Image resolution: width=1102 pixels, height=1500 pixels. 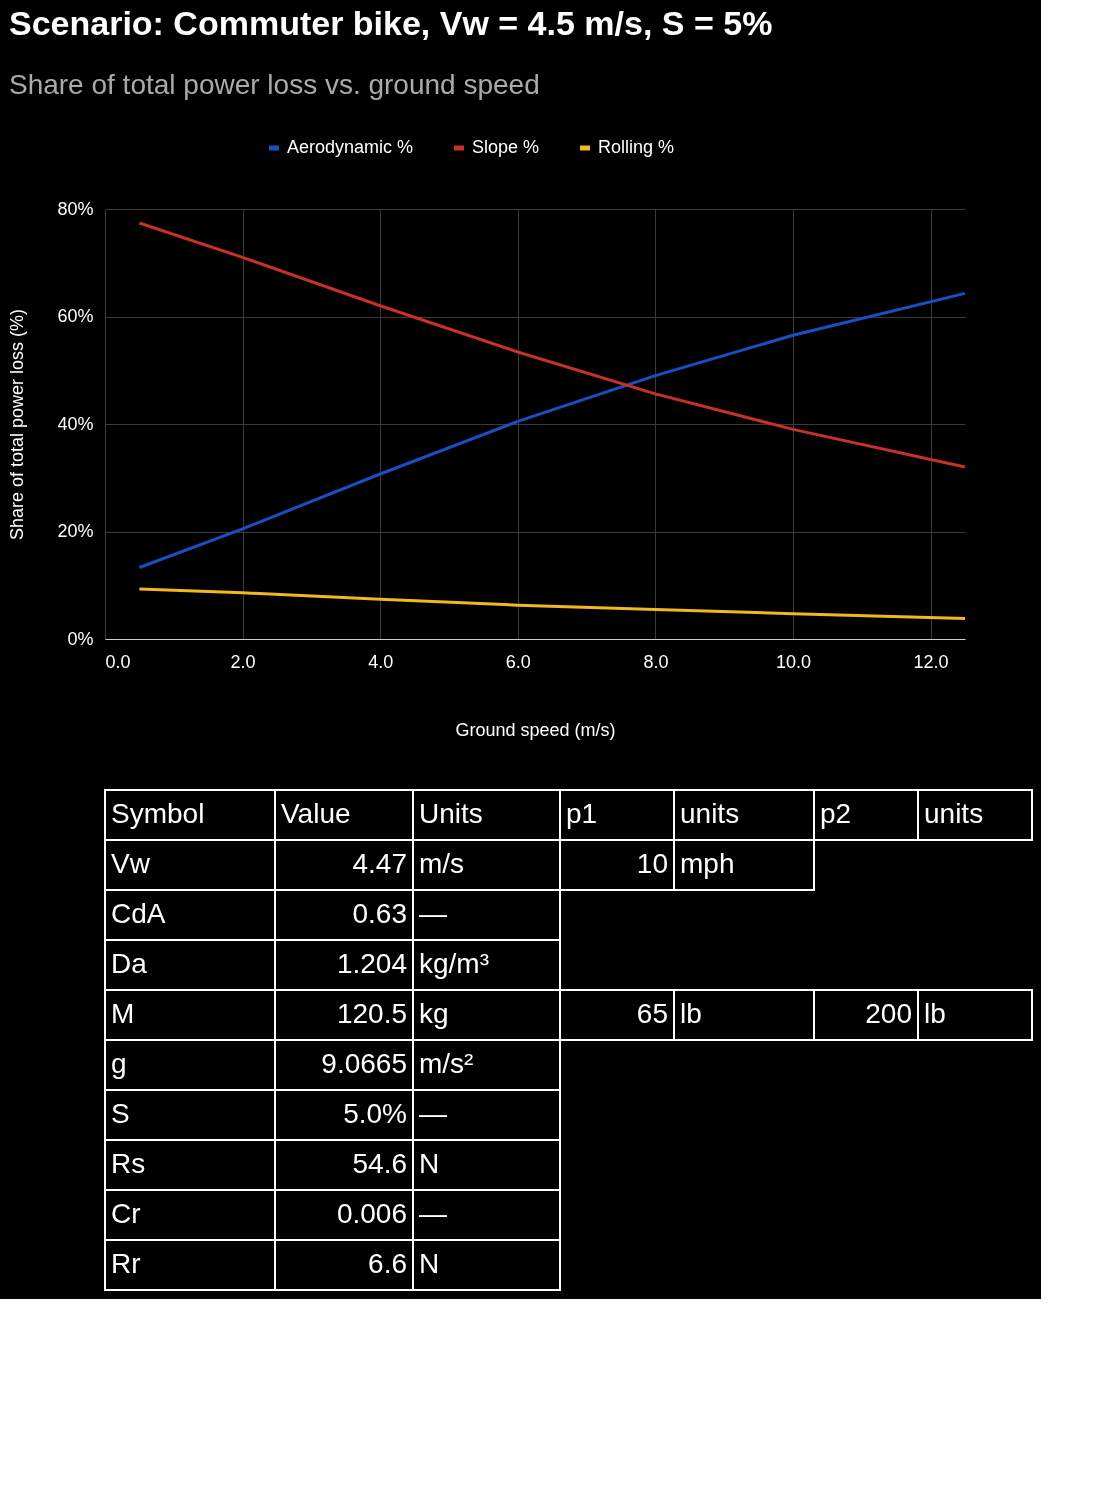 What do you see at coordinates (434, 1013) in the screenshot?
I see `text: kg` at bounding box center [434, 1013].